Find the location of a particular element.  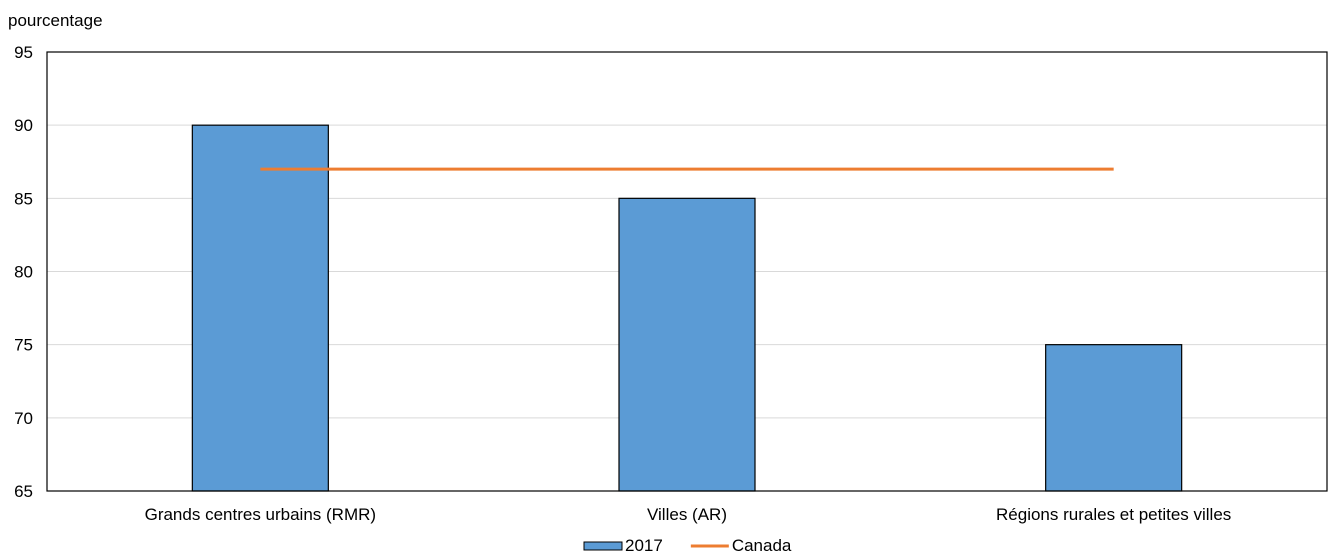

legend-label: Canada is located at coordinates (762, 545).